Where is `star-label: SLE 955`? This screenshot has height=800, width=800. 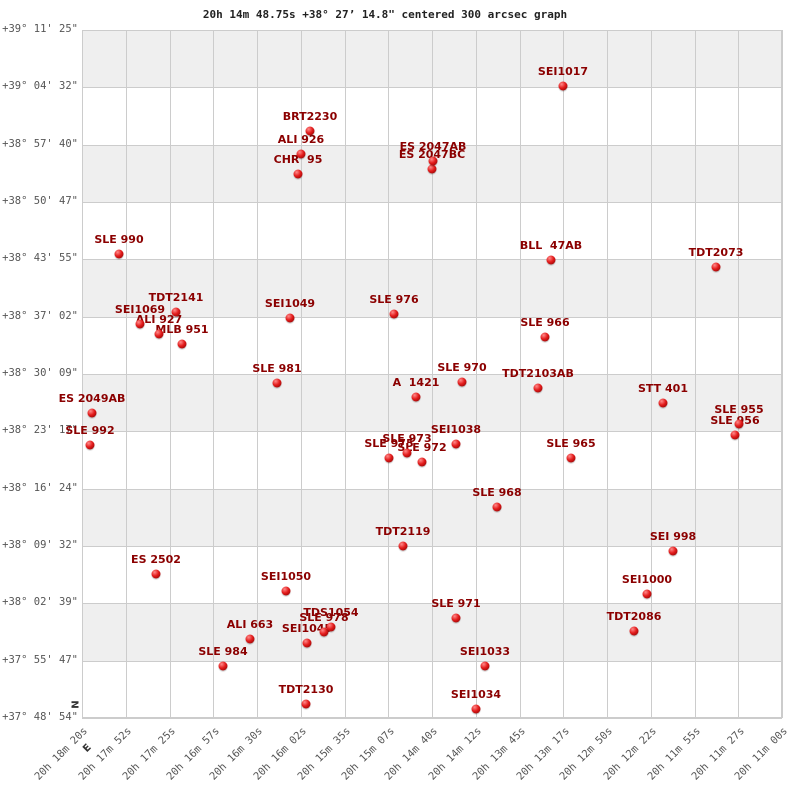 star-label: SLE 955 is located at coordinates (739, 409).